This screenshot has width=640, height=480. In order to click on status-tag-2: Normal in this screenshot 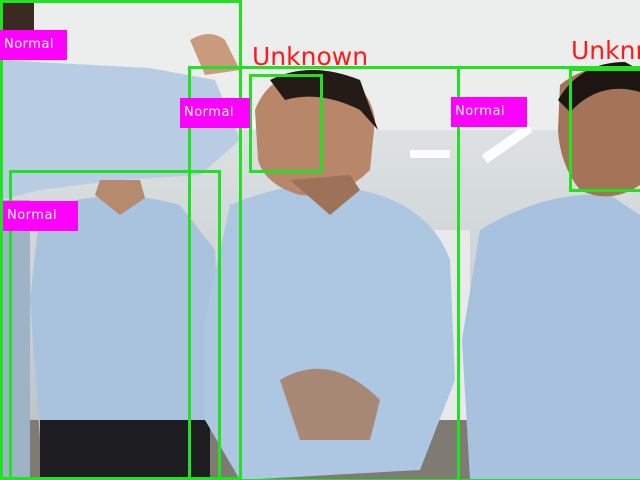, I will do `click(40, 216)`.